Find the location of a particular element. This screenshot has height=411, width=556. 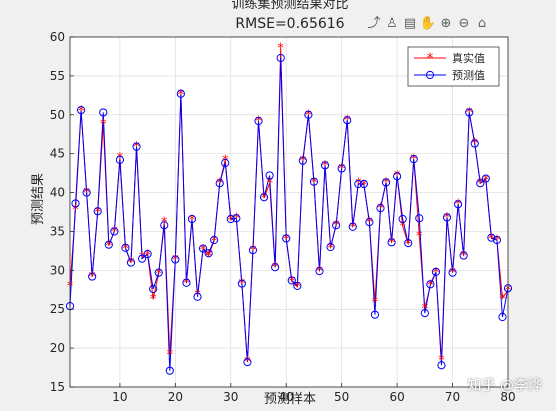

legend: * 真实值 预测值 is located at coordinates (453, 66).